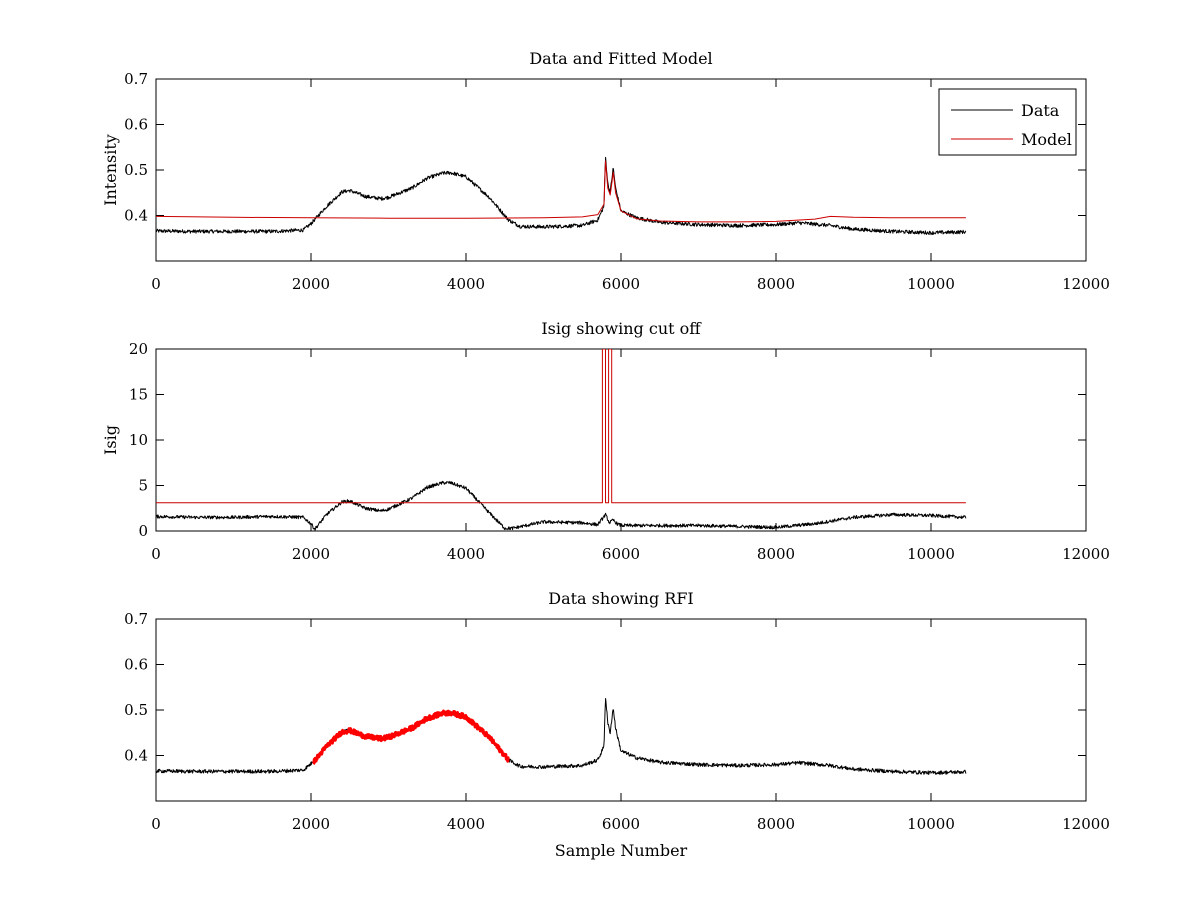 Image resolution: width=1200 pixels, height=900 pixels. Describe the element at coordinates (561, 191) in the screenshot. I see `series-line-model` at that location.